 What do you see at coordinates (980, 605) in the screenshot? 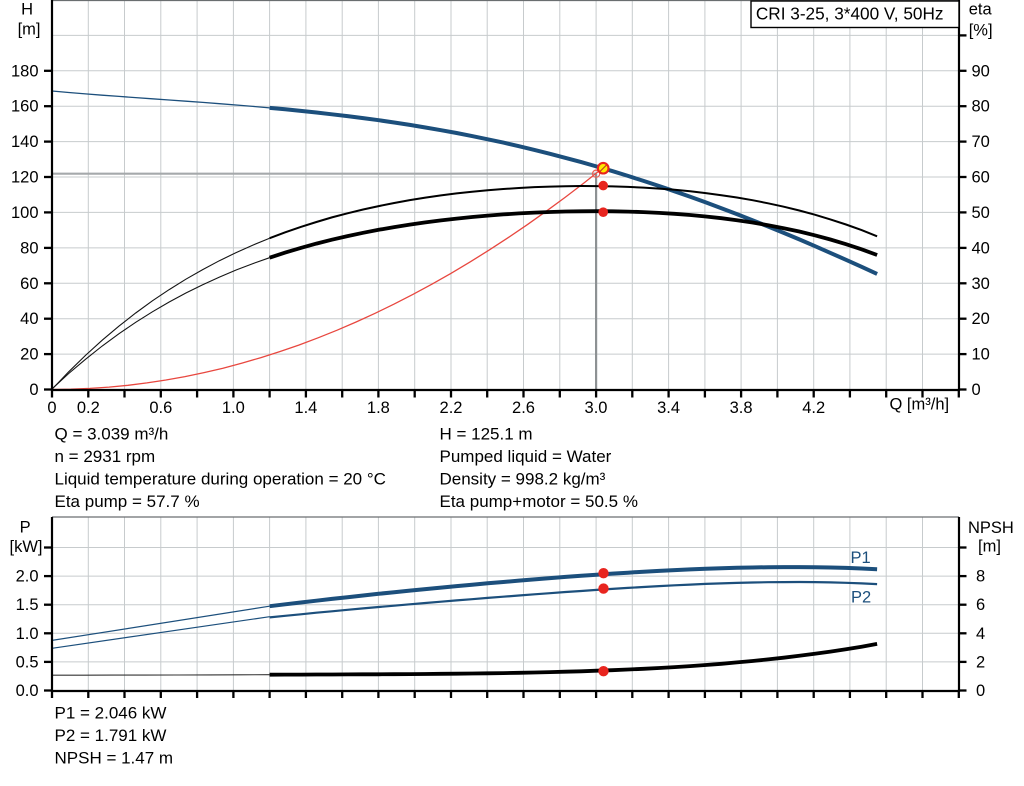
I see `svg-text: 6` at bounding box center [980, 605].